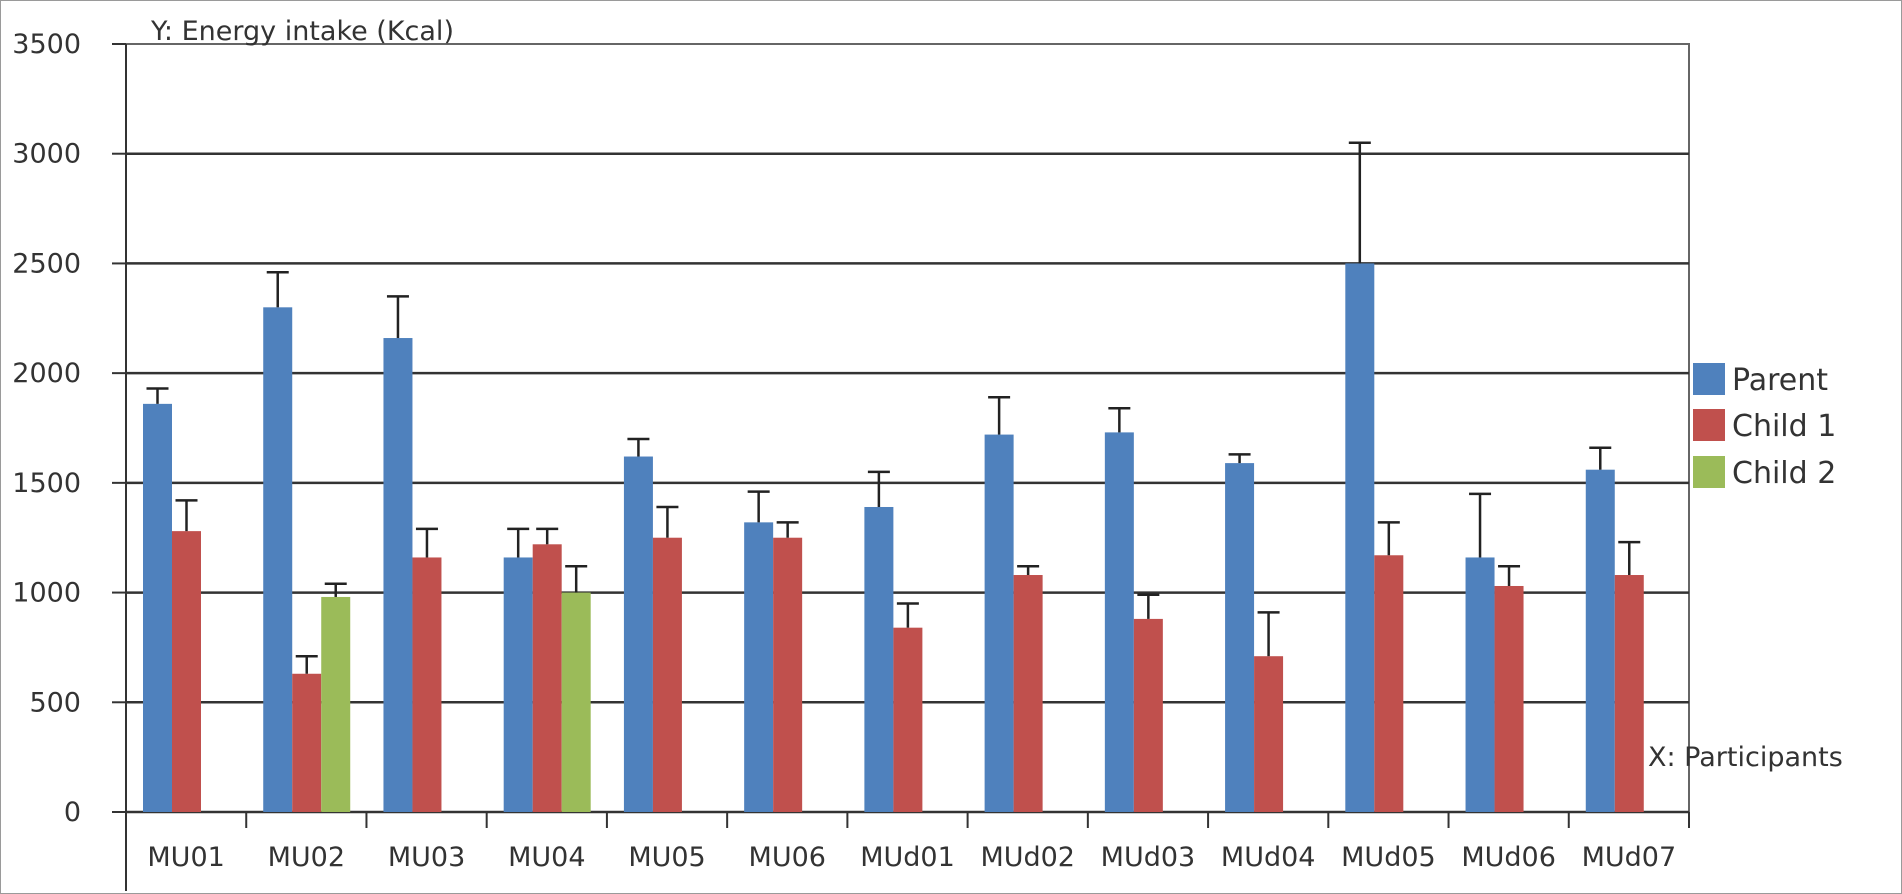 The width and height of the screenshot is (1902, 894). Describe the element at coordinates (306, 857) in the screenshot. I see `x-tick-label: MU02` at that location.